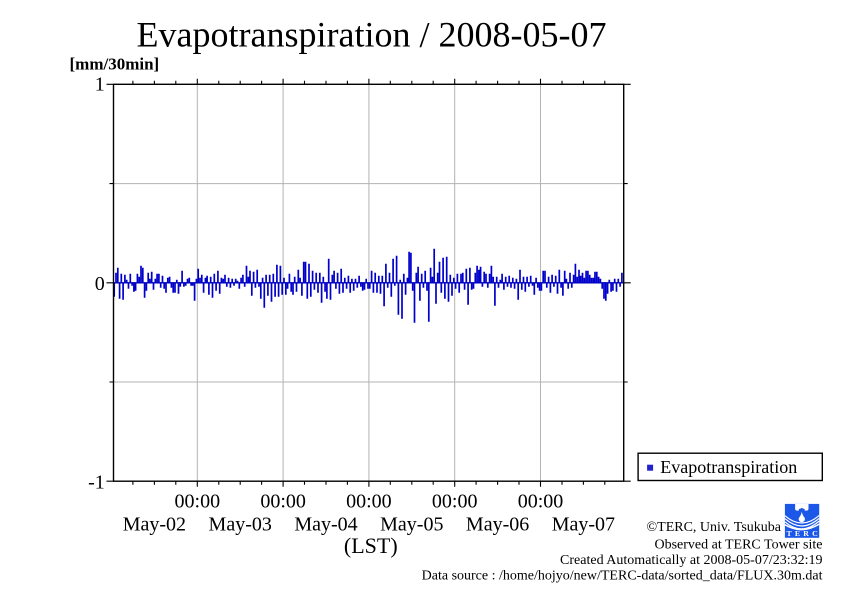 The width and height of the screenshot is (842, 600). Describe the element at coordinates (371, 545) in the screenshot. I see `svg-text: (LST)` at that location.